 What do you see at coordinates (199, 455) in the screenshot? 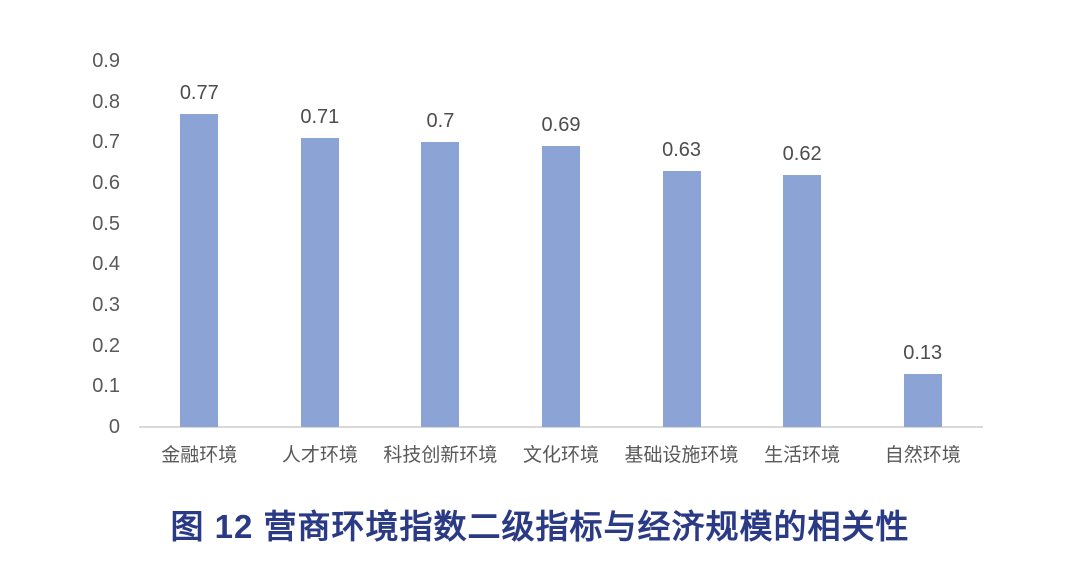
I see `x-category-label: 金融环境` at bounding box center [199, 455].